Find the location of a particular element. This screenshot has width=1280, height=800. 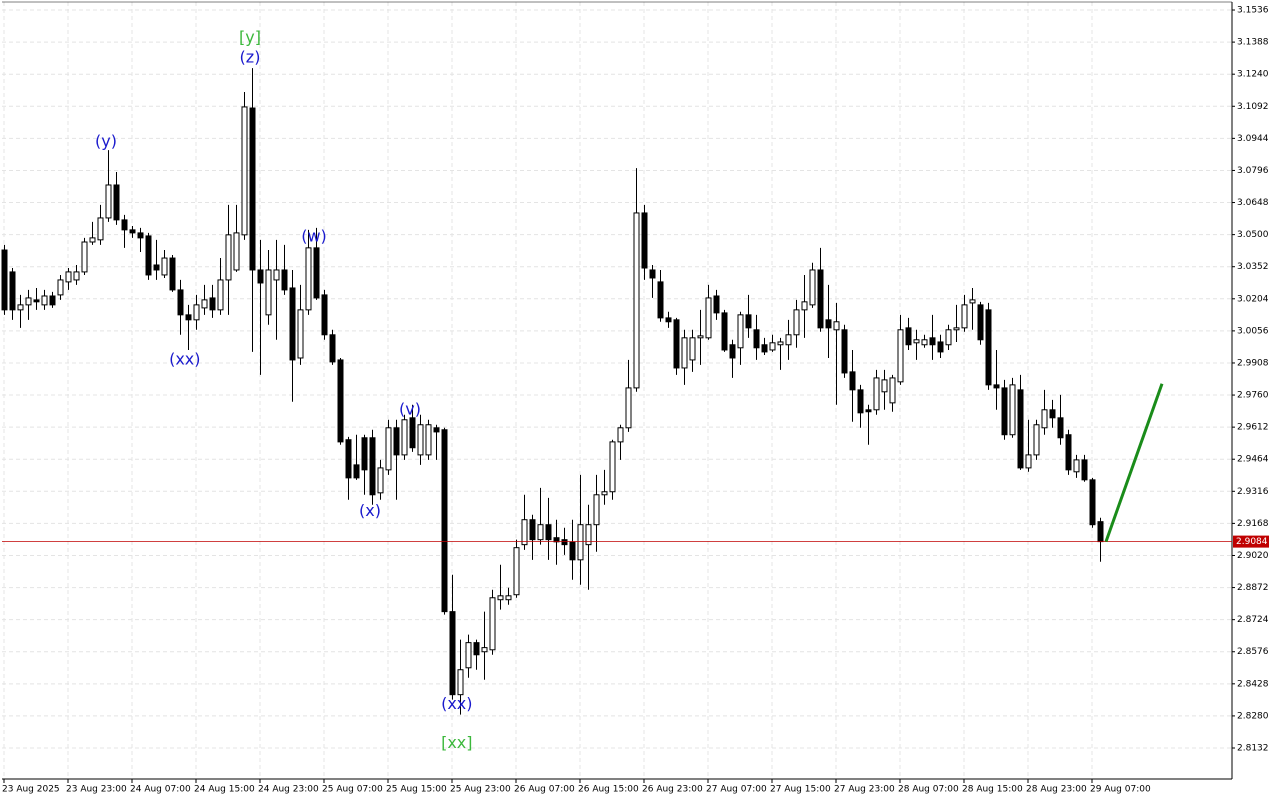

x-tick-label: 24 Aug 07:00 is located at coordinates (160, 790).